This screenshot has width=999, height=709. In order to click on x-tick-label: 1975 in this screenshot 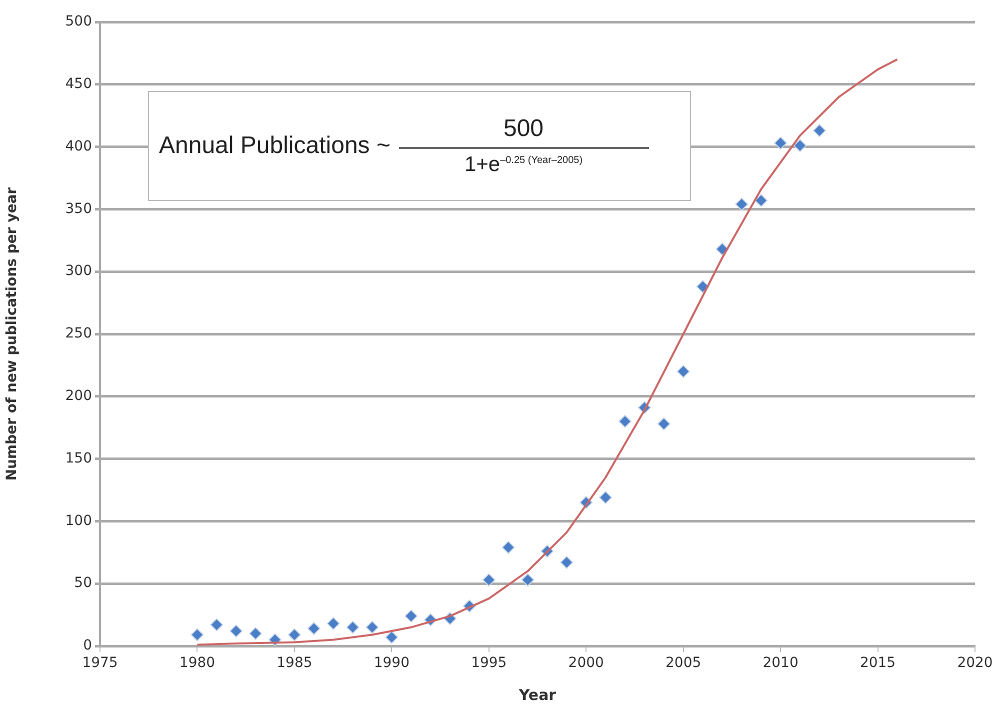, I will do `click(100, 663)`.